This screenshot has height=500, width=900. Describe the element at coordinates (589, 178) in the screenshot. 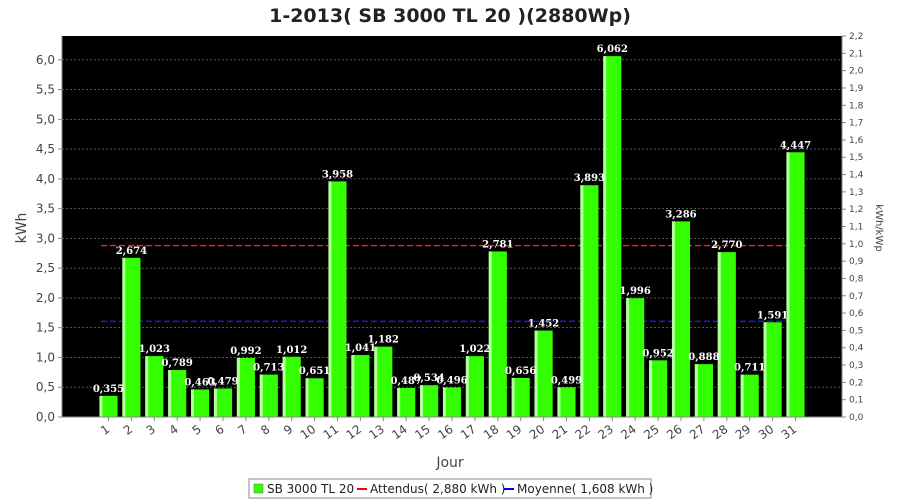

I see `data-label: 3,893` at that location.